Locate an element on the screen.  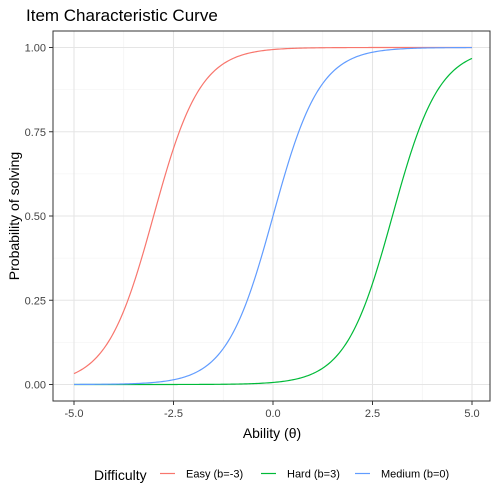
y-tick-label: 1.00 is located at coordinates (35, 49).